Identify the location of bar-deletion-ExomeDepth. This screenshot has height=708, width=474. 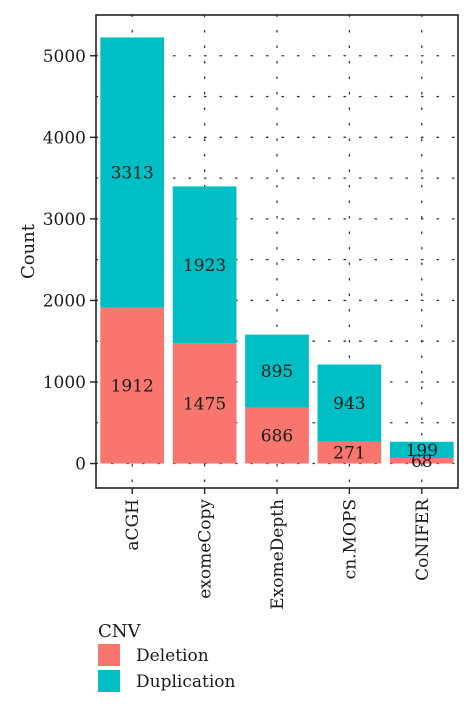
(277, 435).